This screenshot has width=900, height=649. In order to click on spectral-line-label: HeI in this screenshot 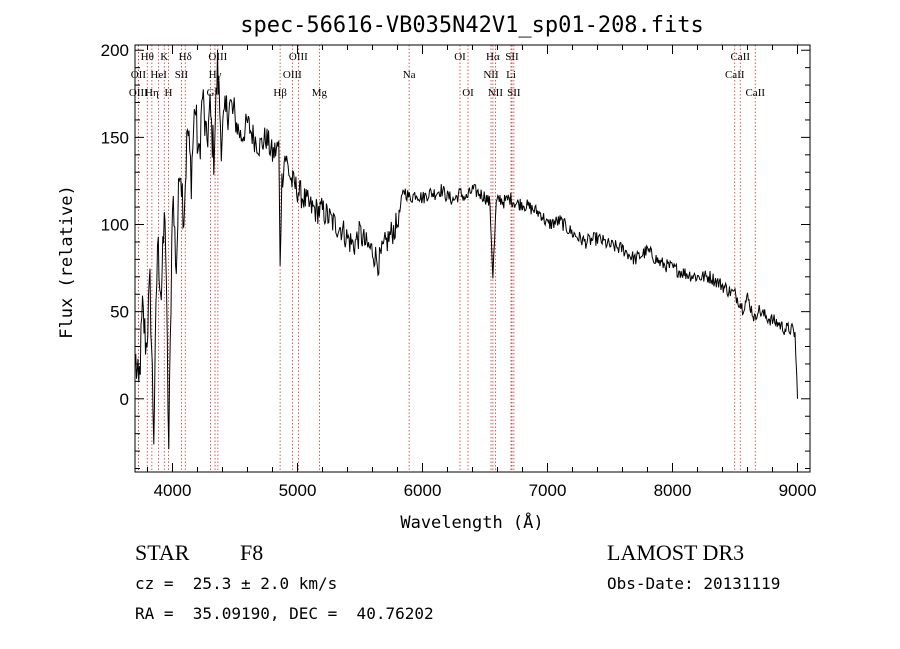, I will do `click(158, 75)`.